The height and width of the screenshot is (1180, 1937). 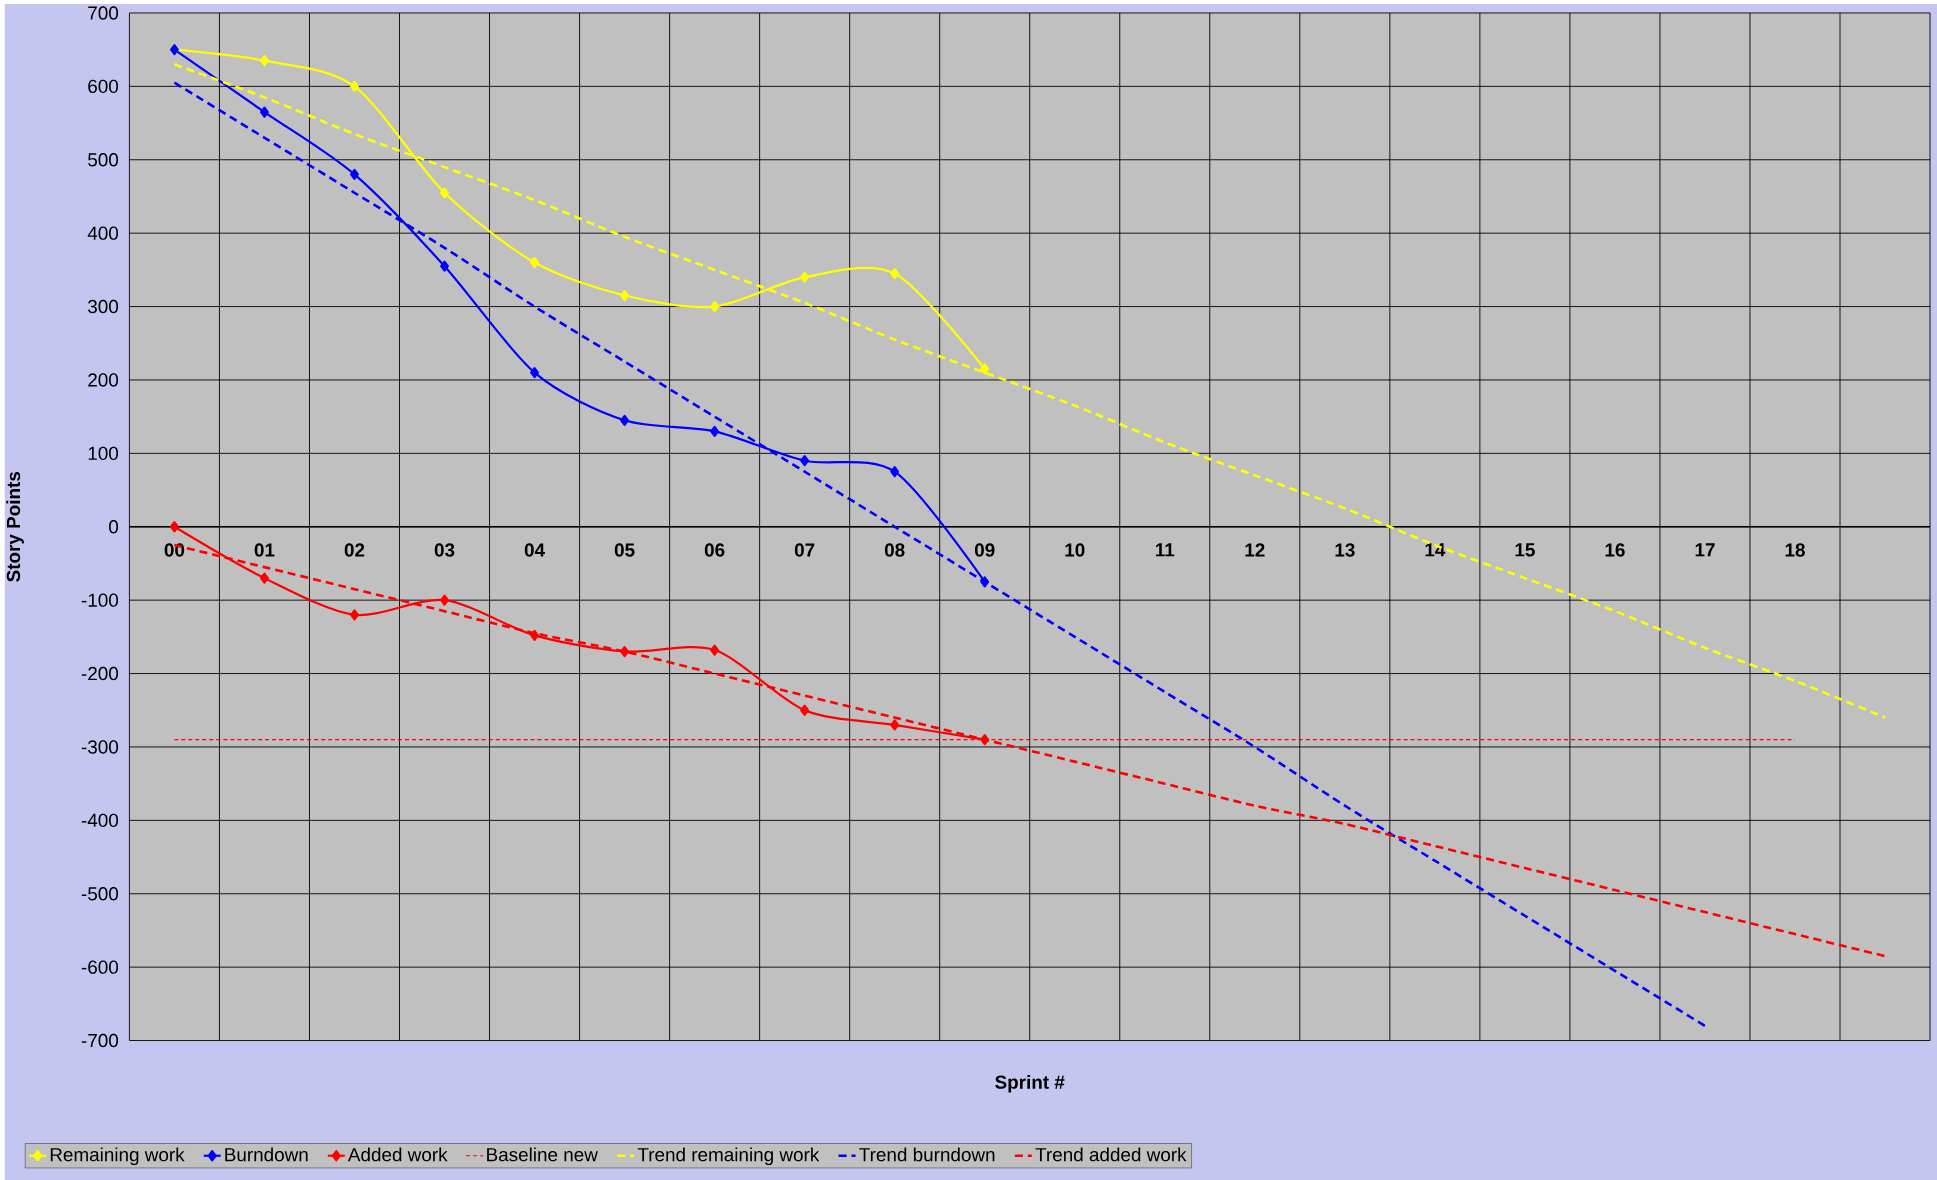 I want to click on y-tick-label: 400, so click(x=103, y=233).